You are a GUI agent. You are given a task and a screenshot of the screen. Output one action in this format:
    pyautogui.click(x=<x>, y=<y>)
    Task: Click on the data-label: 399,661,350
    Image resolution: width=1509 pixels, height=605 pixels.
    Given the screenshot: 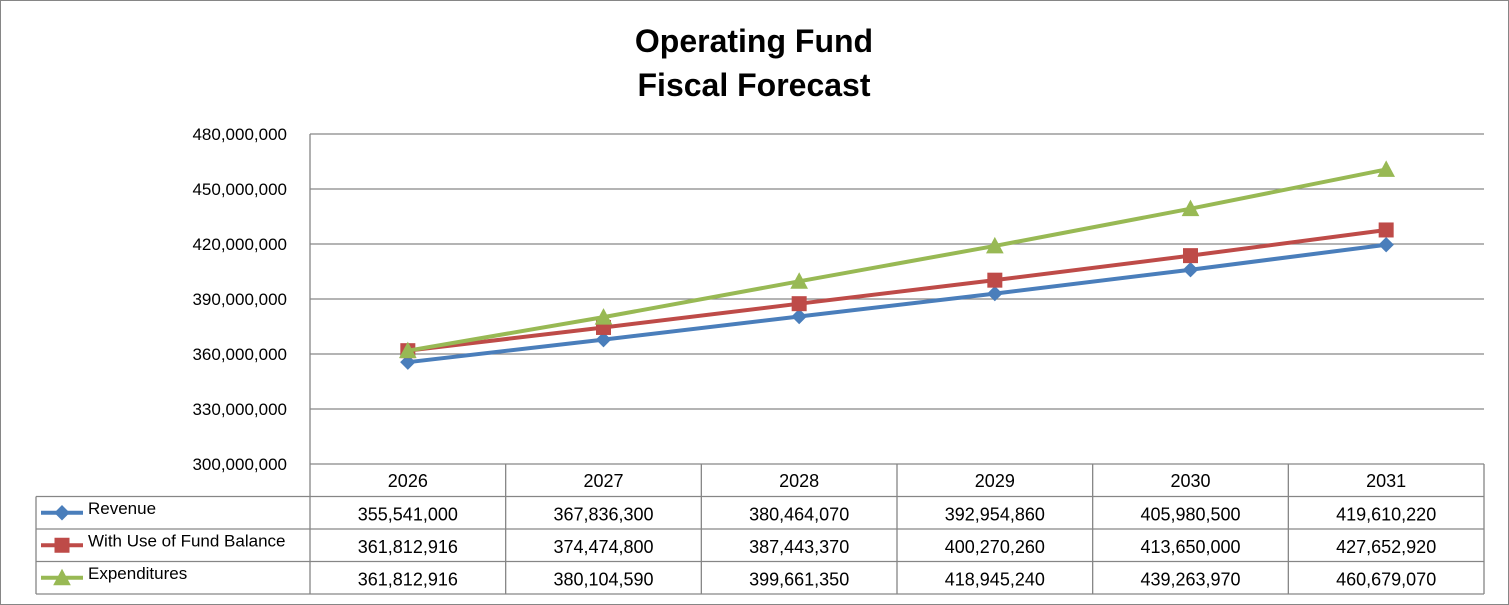 What is the action you would take?
    pyautogui.click(x=799, y=580)
    